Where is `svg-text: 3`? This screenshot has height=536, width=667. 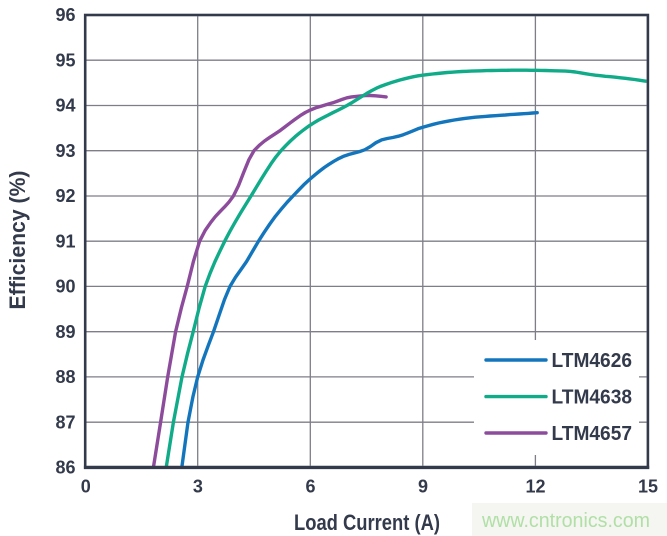
svg-text: 3 is located at coordinates (198, 487).